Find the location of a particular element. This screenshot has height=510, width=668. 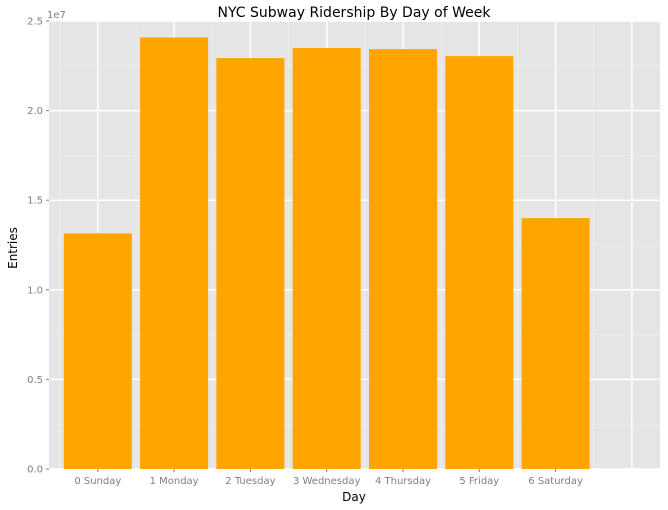

x-tick-label: 5 Friday is located at coordinates (479, 481).